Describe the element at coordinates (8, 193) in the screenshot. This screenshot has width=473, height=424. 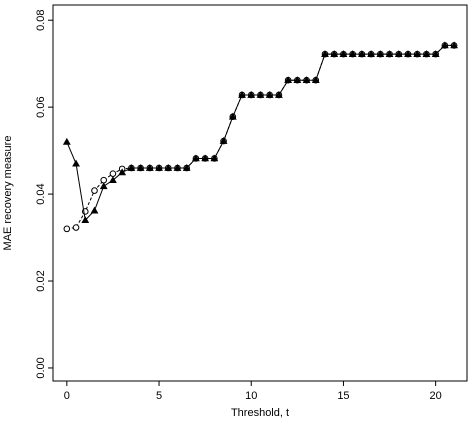
I see `y-axis-title: MAE recovery measure` at that location.